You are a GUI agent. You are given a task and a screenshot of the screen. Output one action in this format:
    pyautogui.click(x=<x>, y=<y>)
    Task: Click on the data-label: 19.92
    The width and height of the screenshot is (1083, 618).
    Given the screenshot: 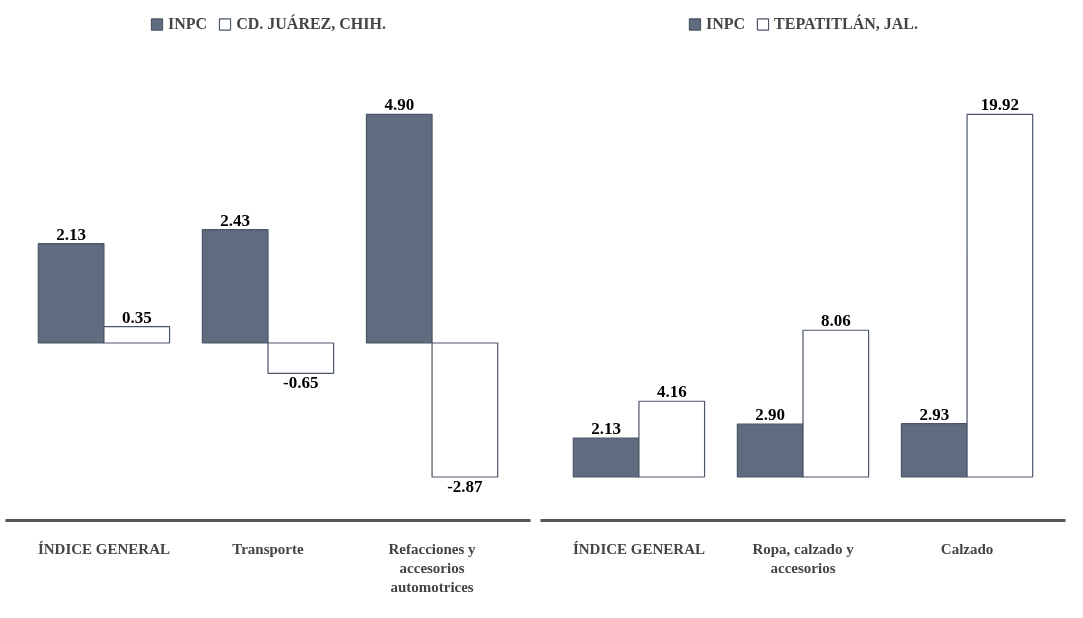 What is the action you would take?
    pyautogui.click(x=999, y=105)
    